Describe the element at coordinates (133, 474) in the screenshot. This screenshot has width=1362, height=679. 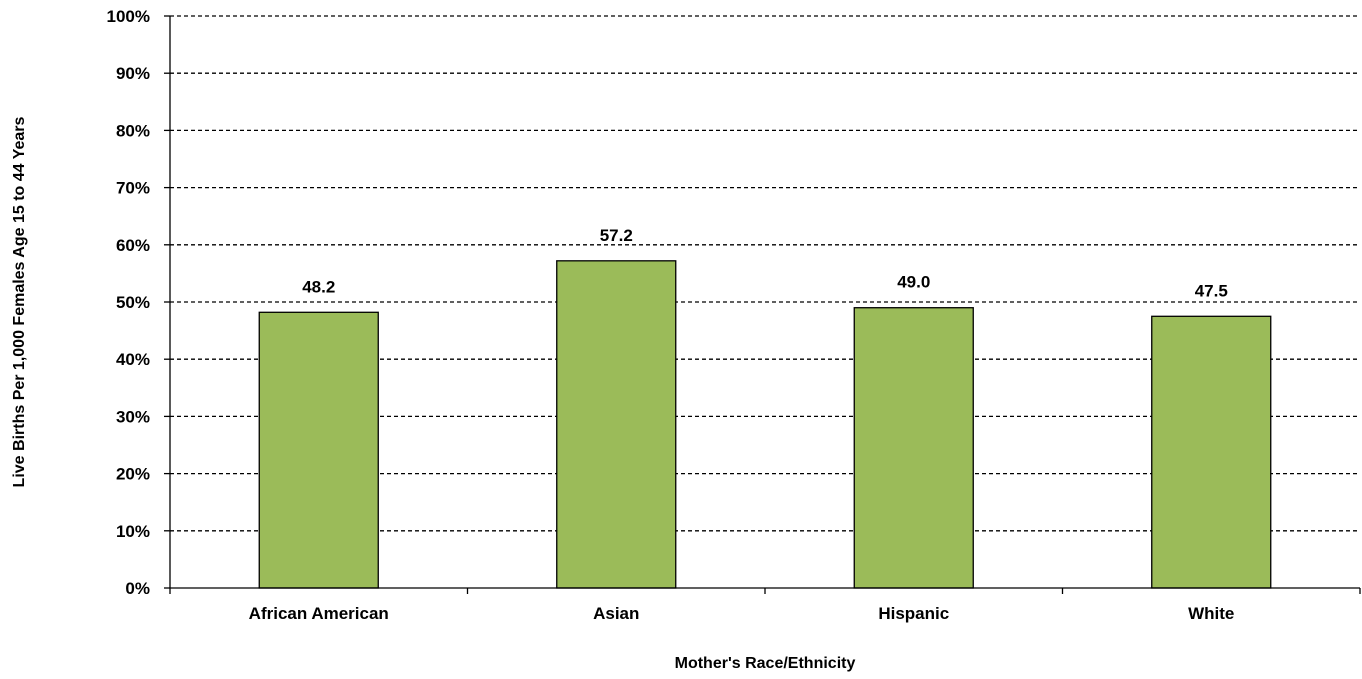
I see `y-tick-label: 20%` at that location.